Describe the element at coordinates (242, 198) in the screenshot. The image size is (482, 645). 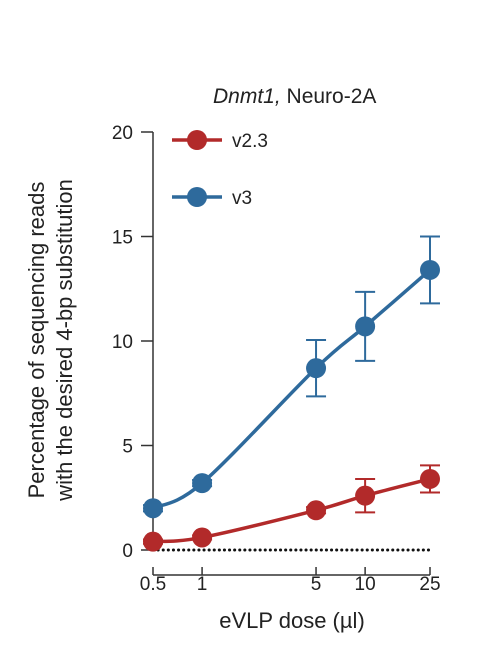
I see `legend-label: v3` at that location.